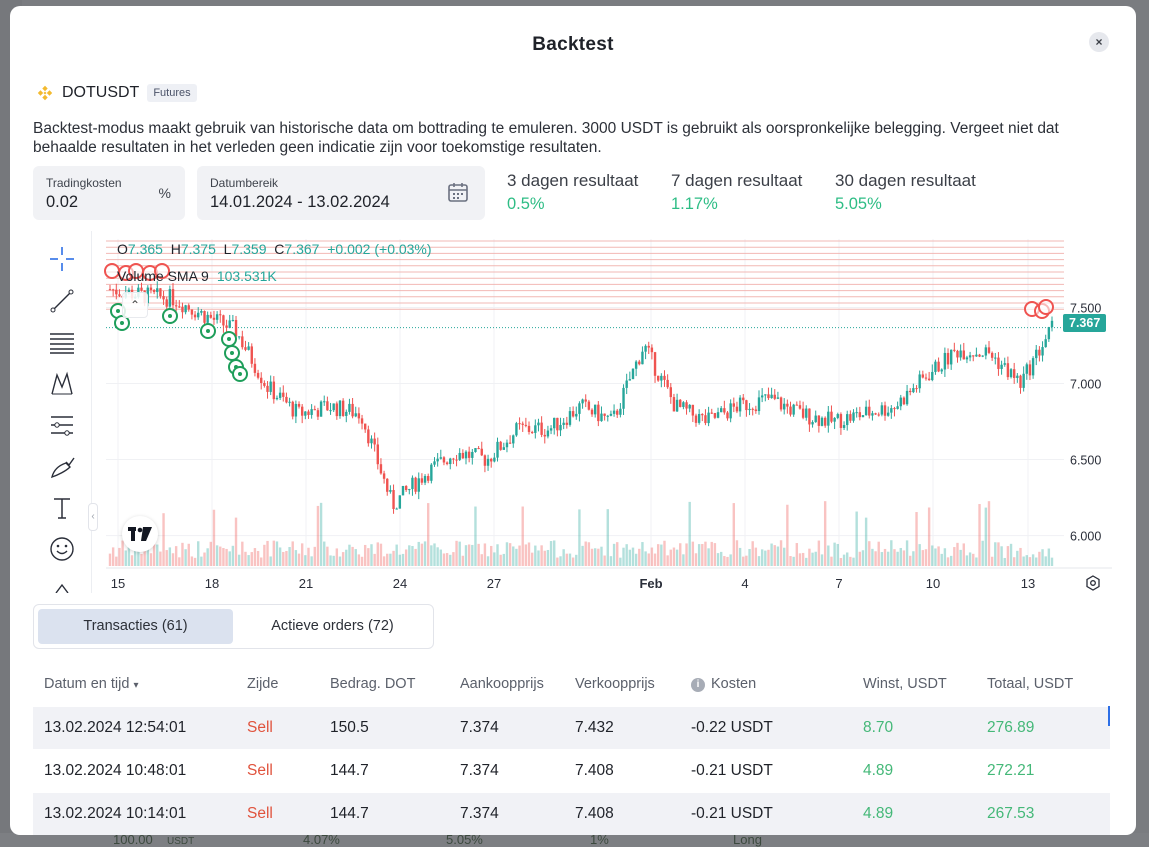 The image size is (1149, 847). What do you see at coordinates (62, 585) in the screenshot?
I see `ruler-tool` at bounding box center [62, 585].